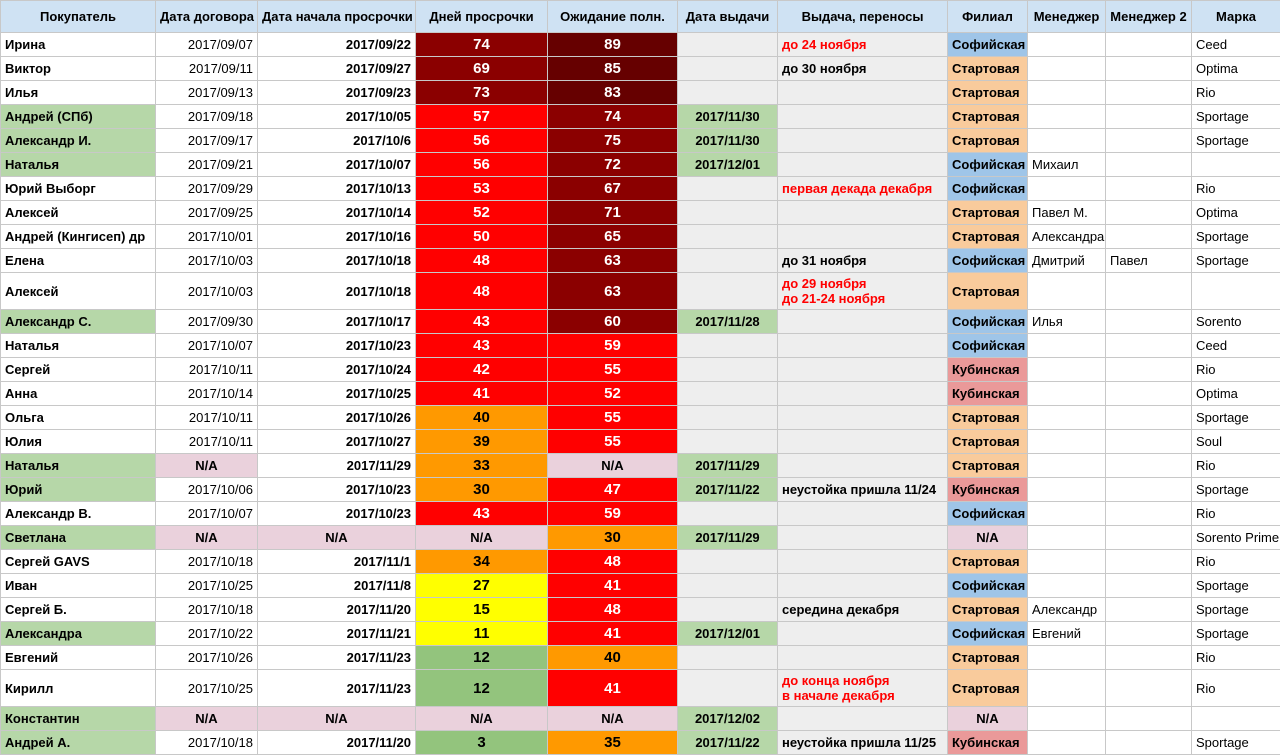 The height and width of the screenshot is (755, 1280). Describe the element at coordinates (482, 466) in the screenshot. I see `overdue-days-cell: 33` at that location.